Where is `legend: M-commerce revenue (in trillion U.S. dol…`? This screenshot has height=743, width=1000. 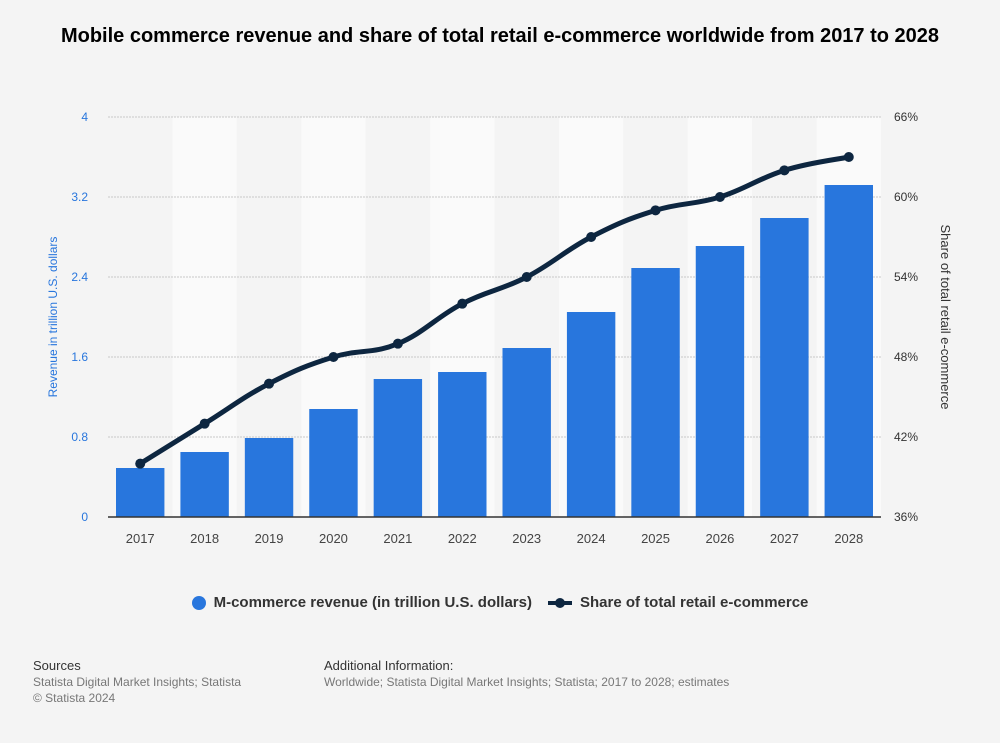
legend: M-commerce revenue (in trillion U.S. dol… is located at coordinates (500, 602).